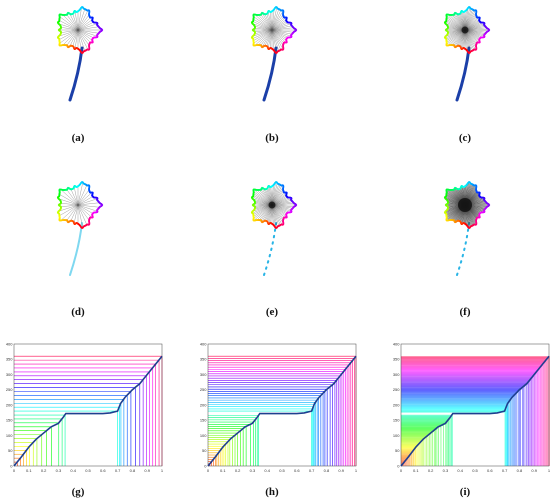 This screenshot has width=550, height=503. What do you see at coordinates (465, 138) in the screenshot?
I see `panel-caption-c: (c)` at bounding box center [465, 138].